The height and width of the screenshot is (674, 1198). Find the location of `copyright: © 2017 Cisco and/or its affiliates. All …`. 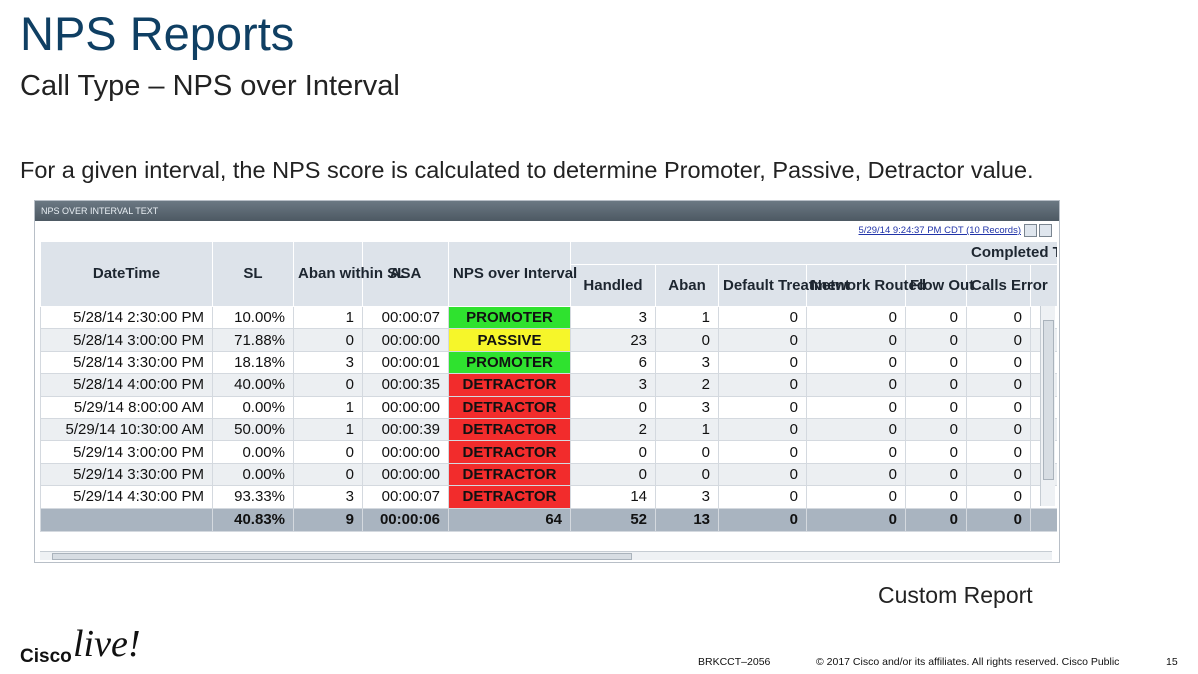

copyright: © 2017 Cisco and/or its affiliates. All … is located at coordinates (968, 662).